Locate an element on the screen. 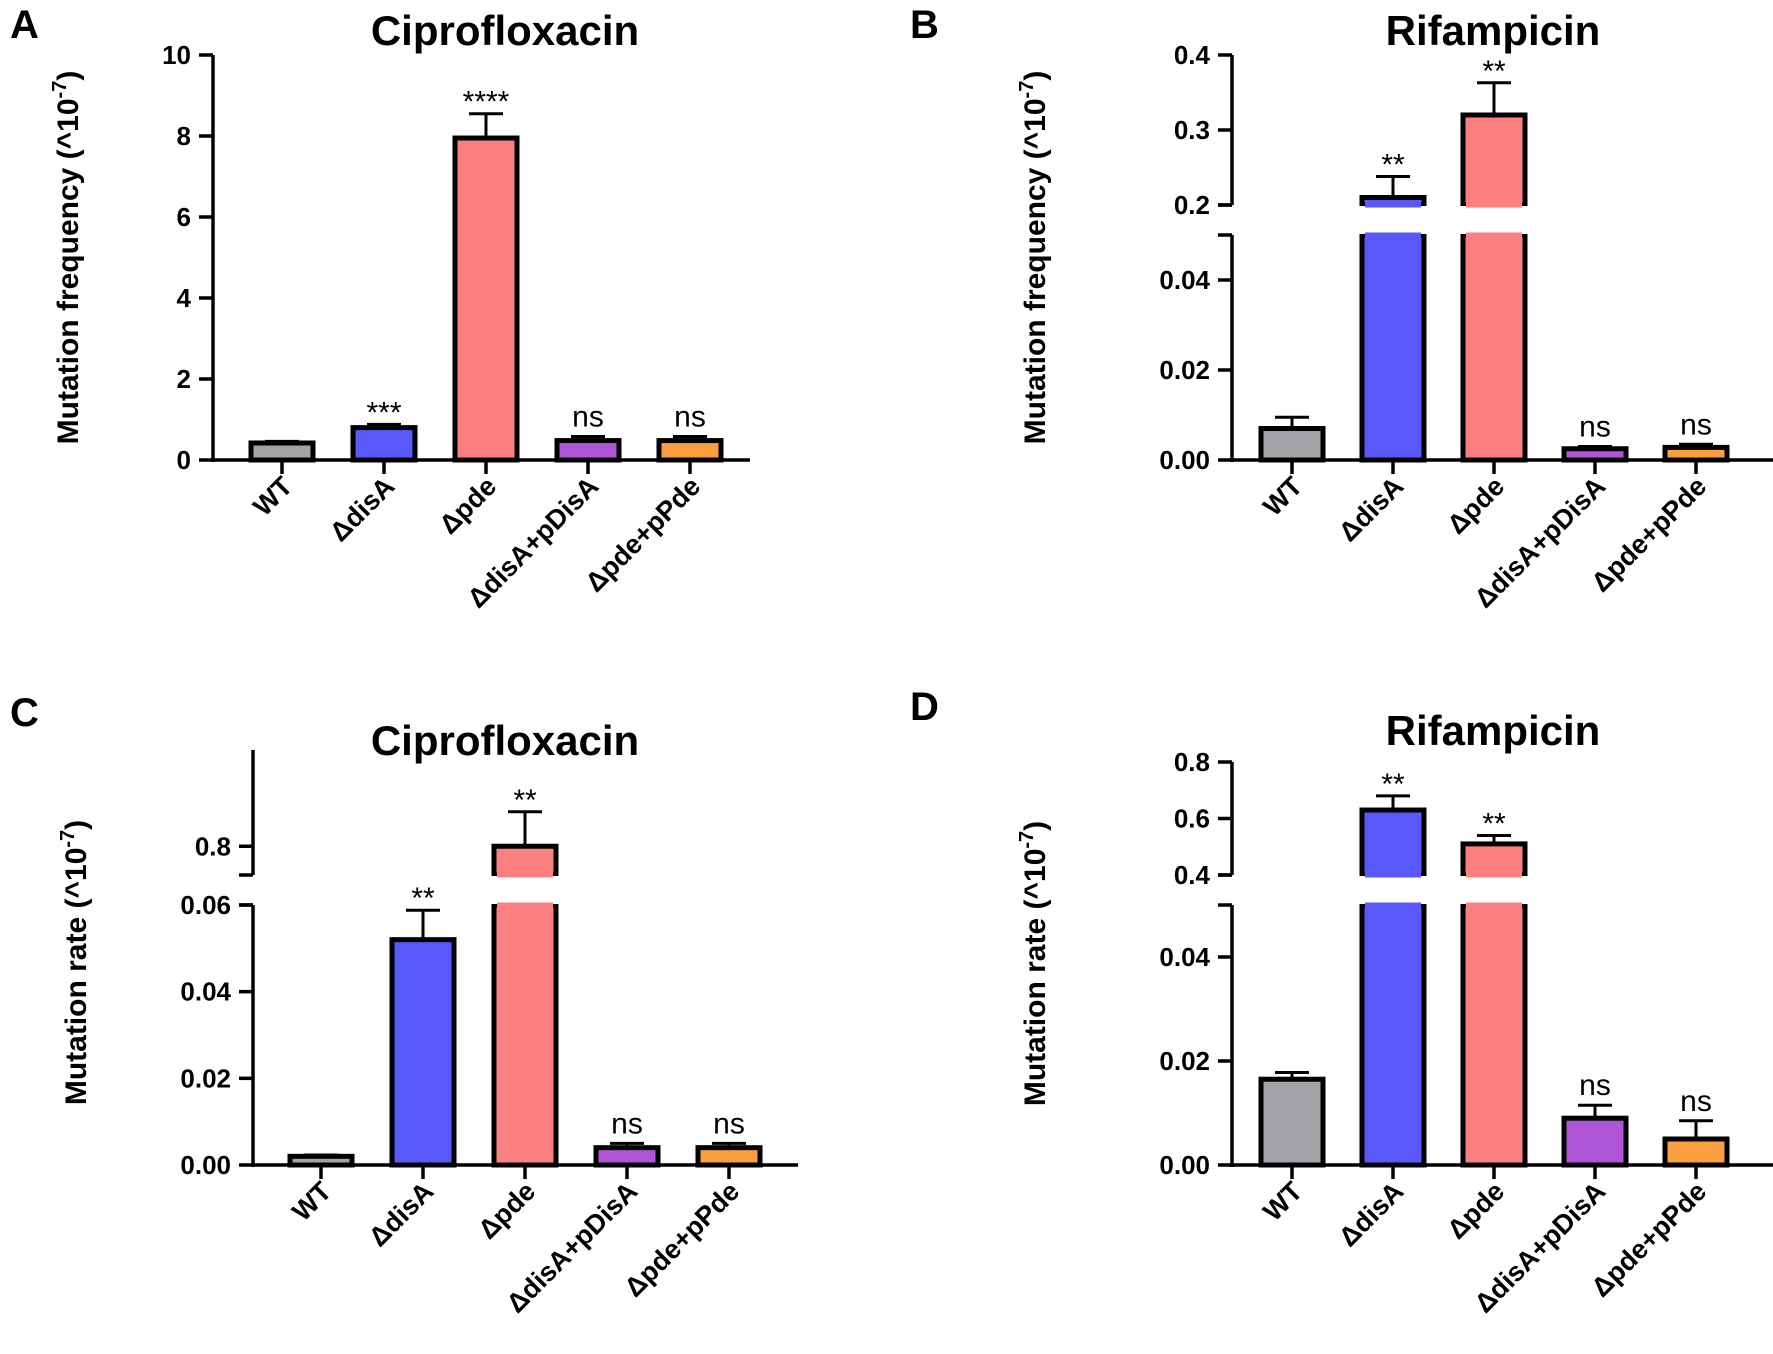 The image size is (1773, 1354). significance-label: *** is located at coordinates (383, 412).